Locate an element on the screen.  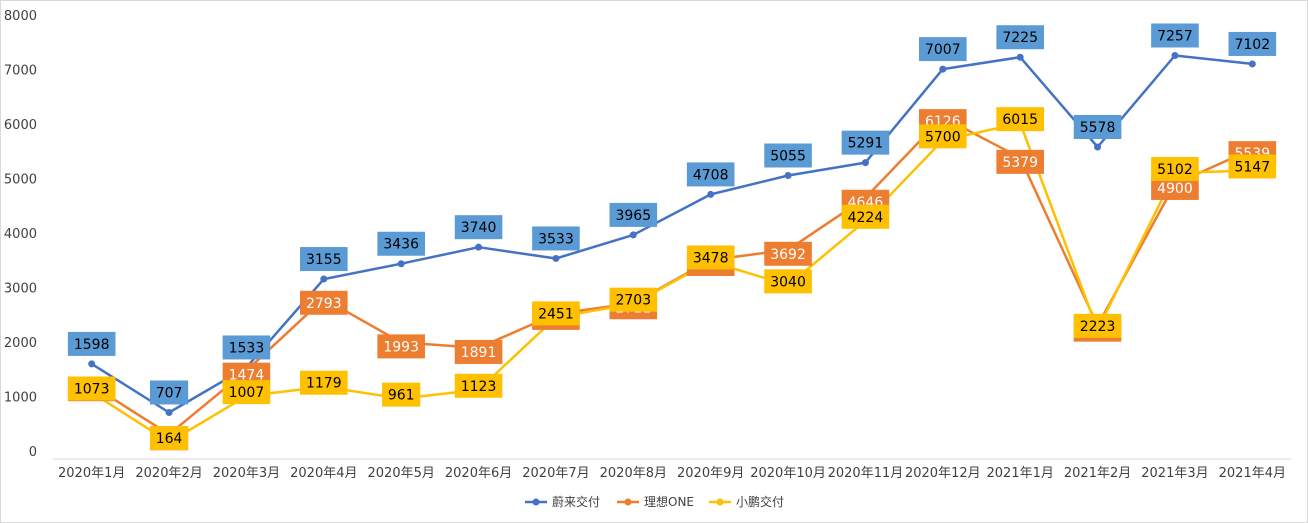
data-label: 1533 is located at coordinates (246, 347).